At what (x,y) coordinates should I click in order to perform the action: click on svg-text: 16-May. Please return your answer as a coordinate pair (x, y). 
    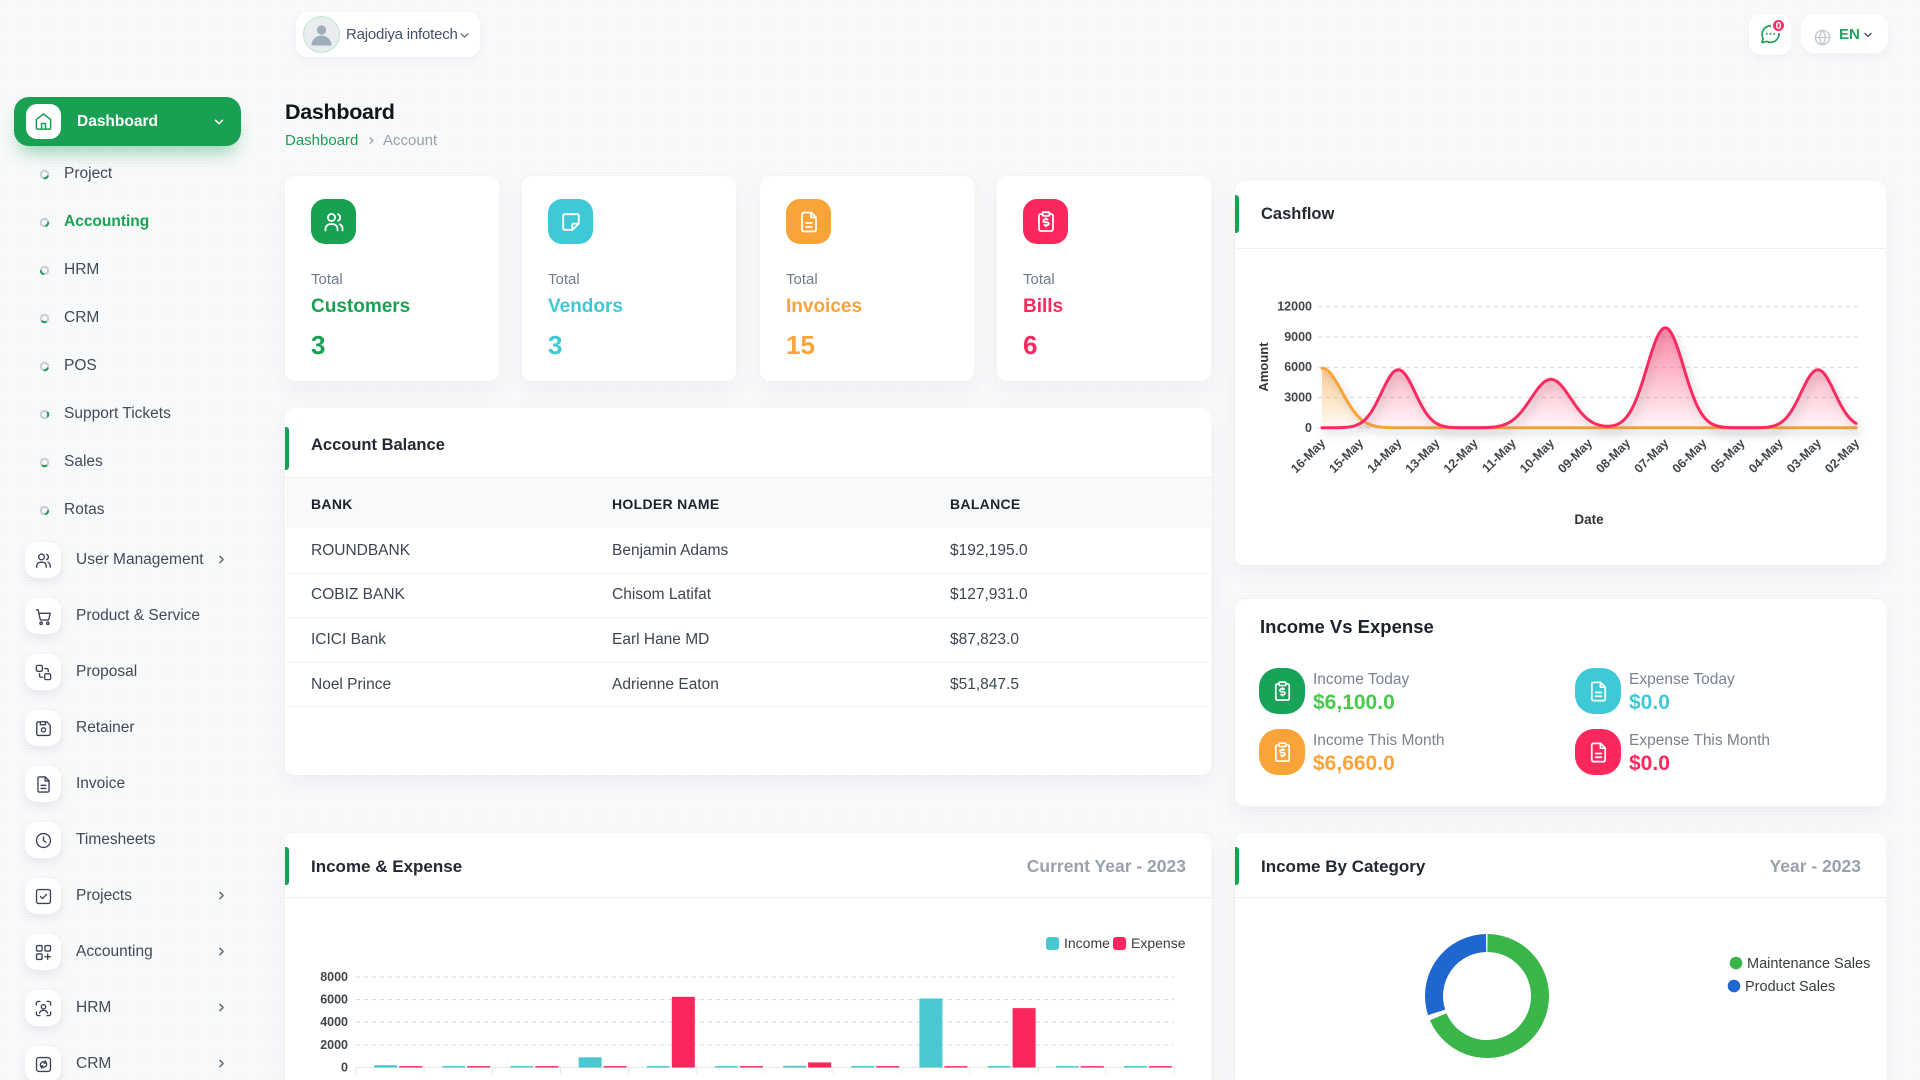
    Looking at the image, I should click on (1308, 456).